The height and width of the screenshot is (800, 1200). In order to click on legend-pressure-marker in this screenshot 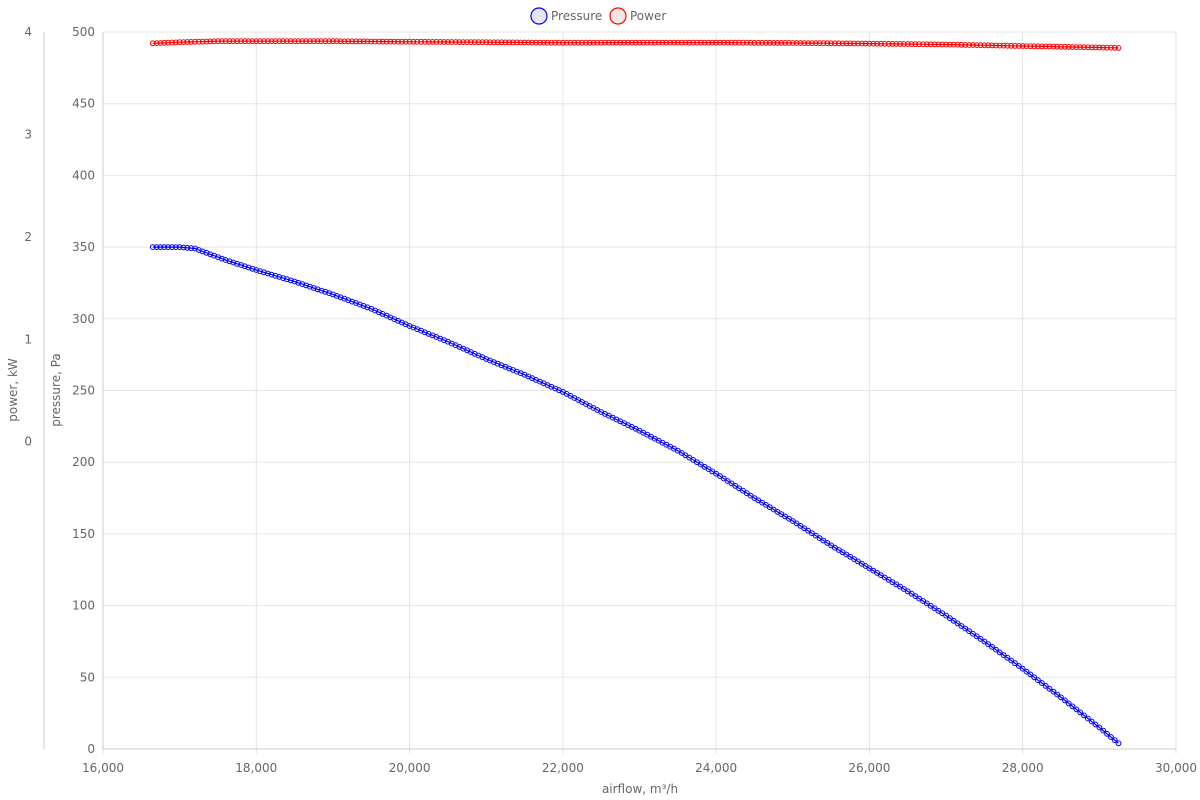, I will do `click(539, 16)`.